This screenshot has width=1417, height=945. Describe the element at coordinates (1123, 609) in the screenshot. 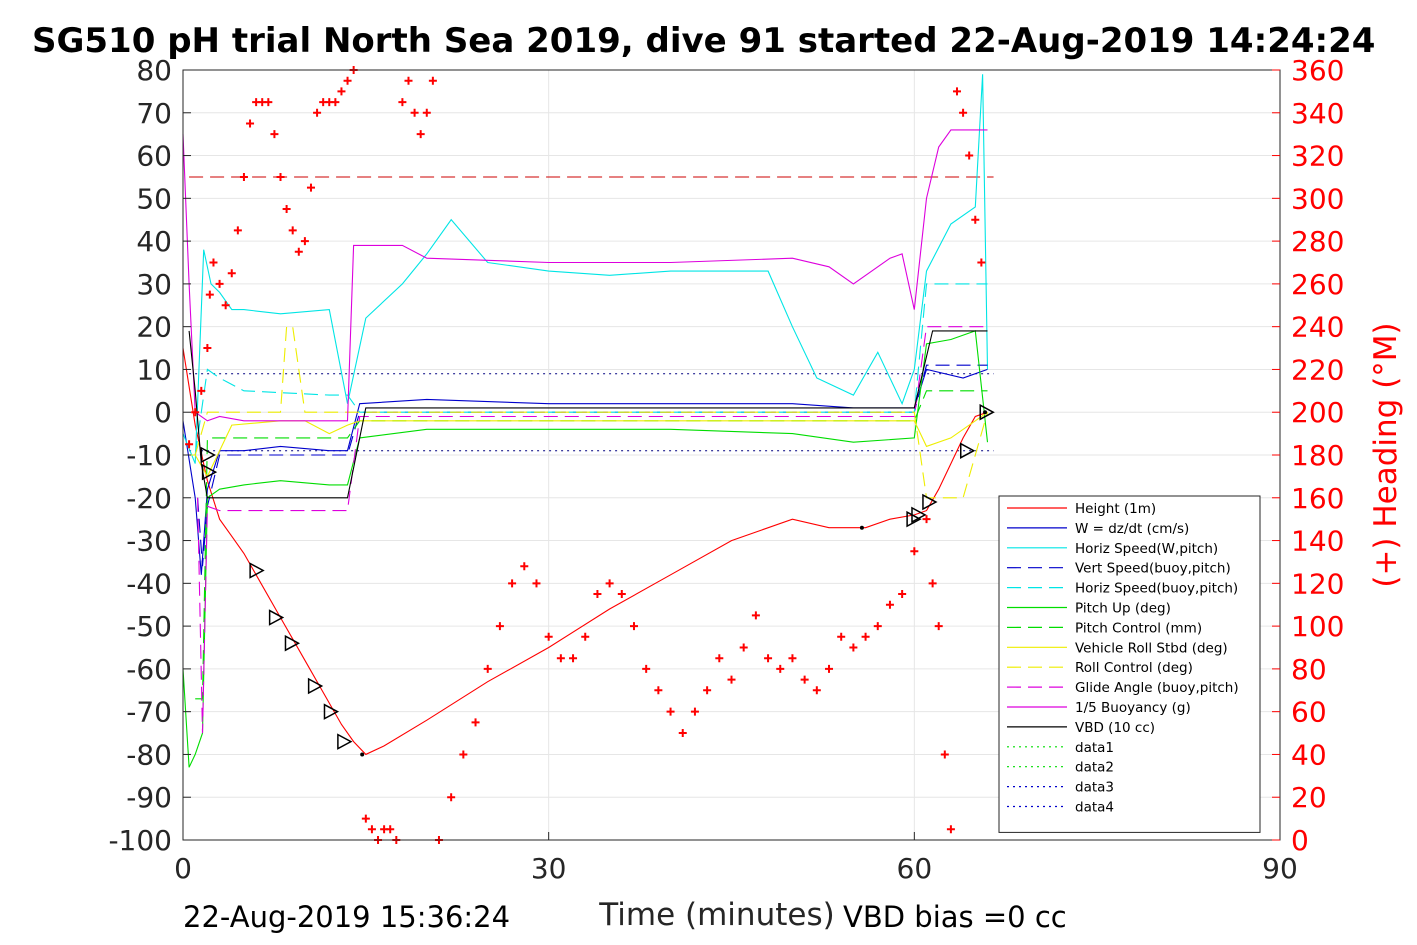

I see `legend-entry: Pitch Up (deg)` at that location.